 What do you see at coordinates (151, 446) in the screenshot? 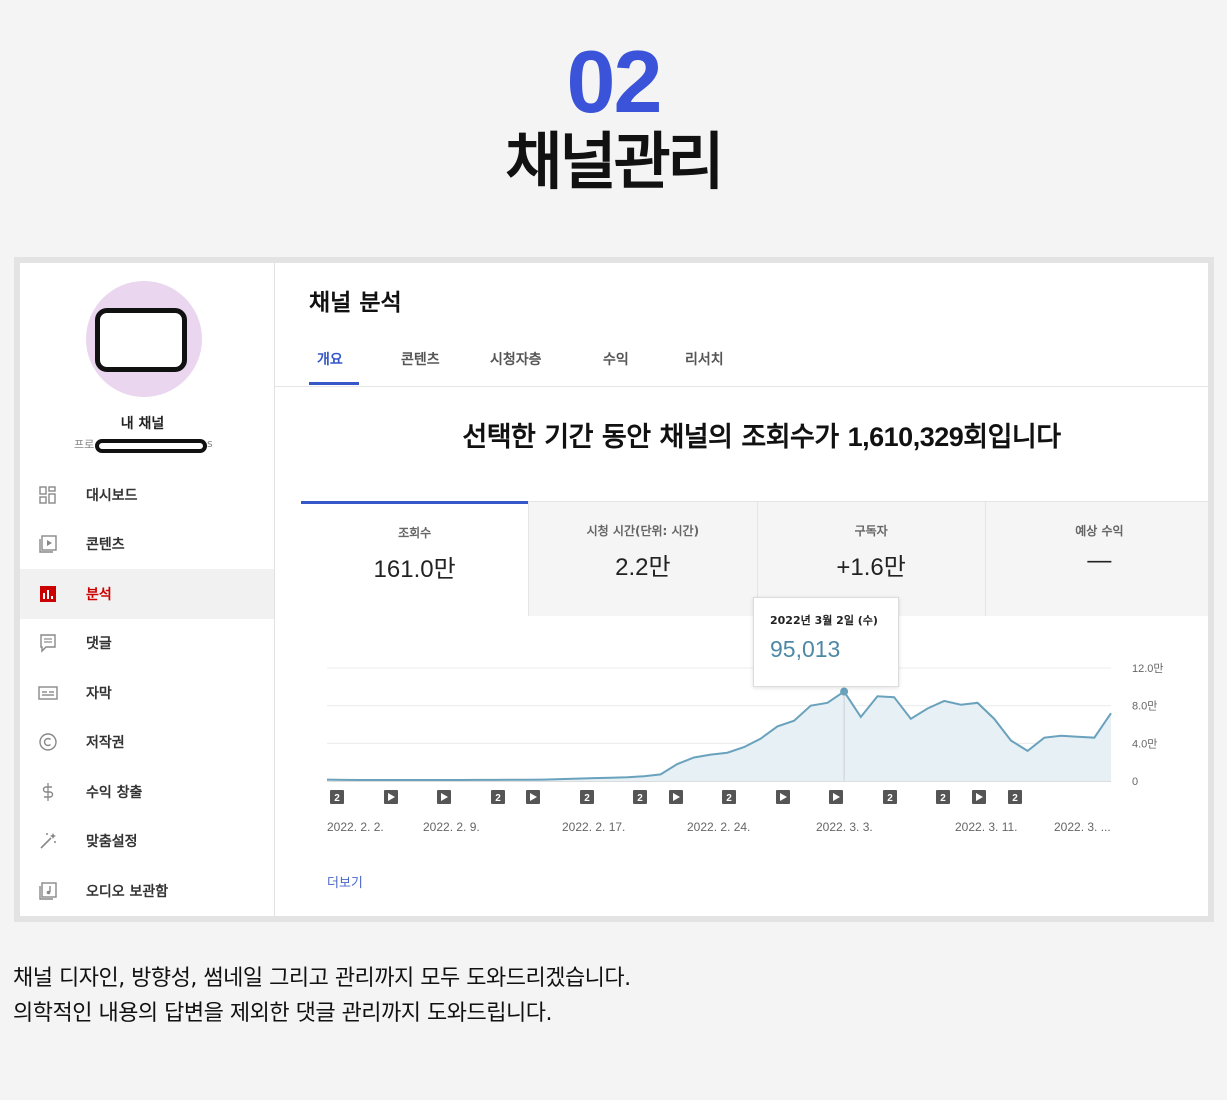
I see `channel-sub-redaction` at bounding box center [151, 446].